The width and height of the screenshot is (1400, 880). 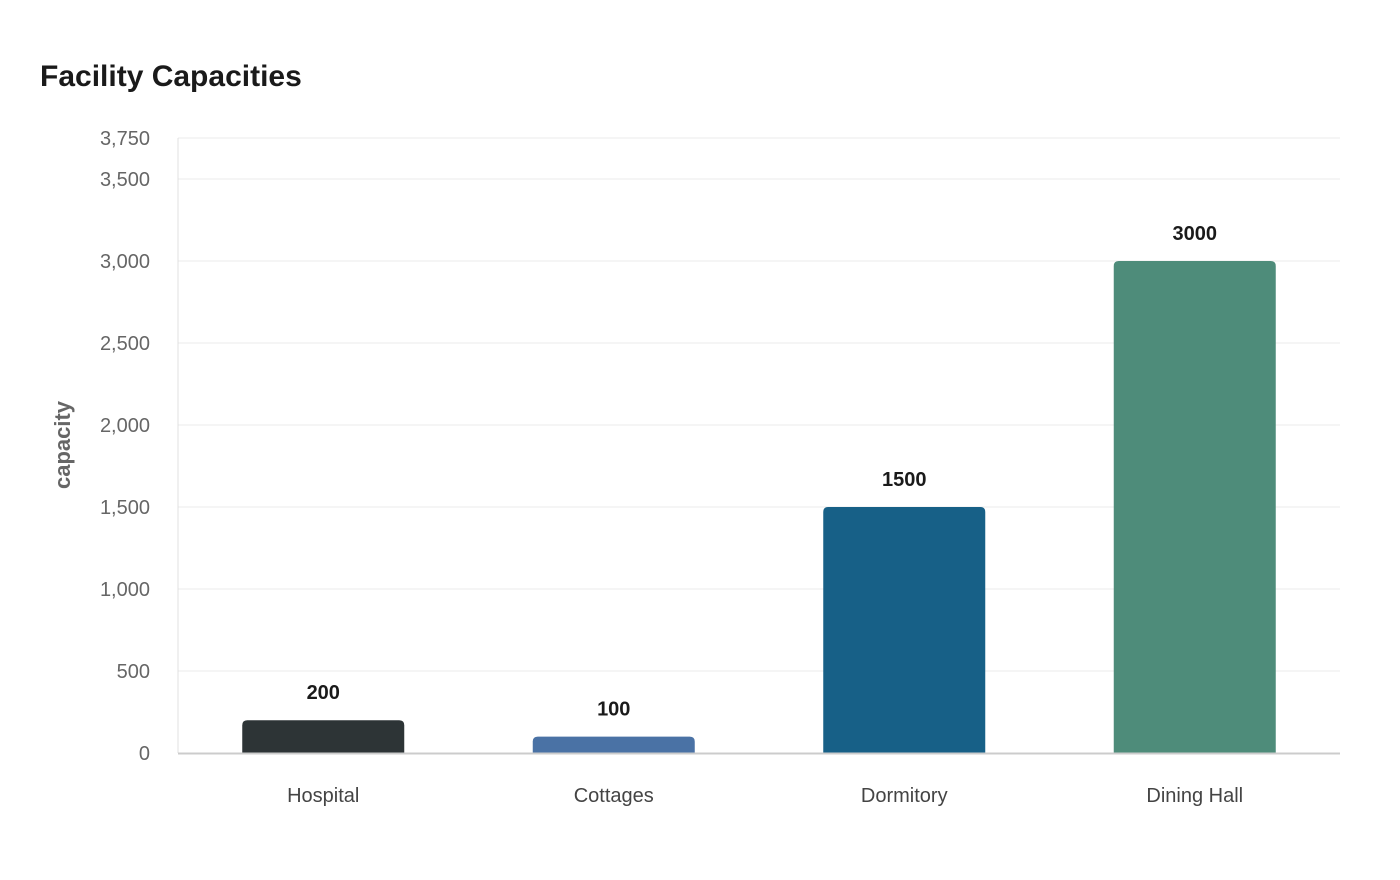 What do you see at coordinates (904, 796) in the screenshot?
I see `x-tick-label: Dormitory` at bounding box center [904, 796].